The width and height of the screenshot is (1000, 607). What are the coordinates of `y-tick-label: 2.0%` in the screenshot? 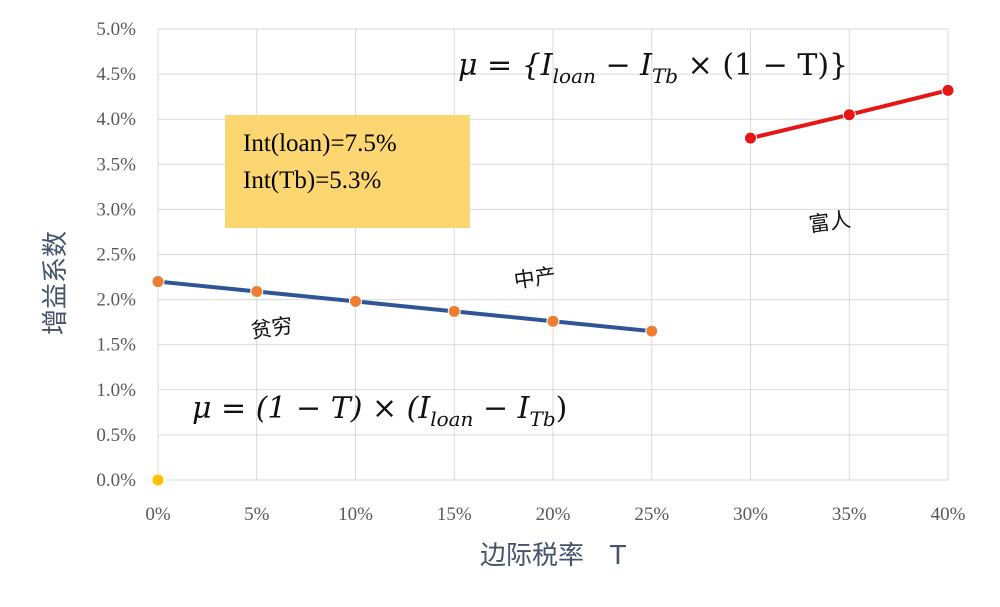 It's located at (116, 300).